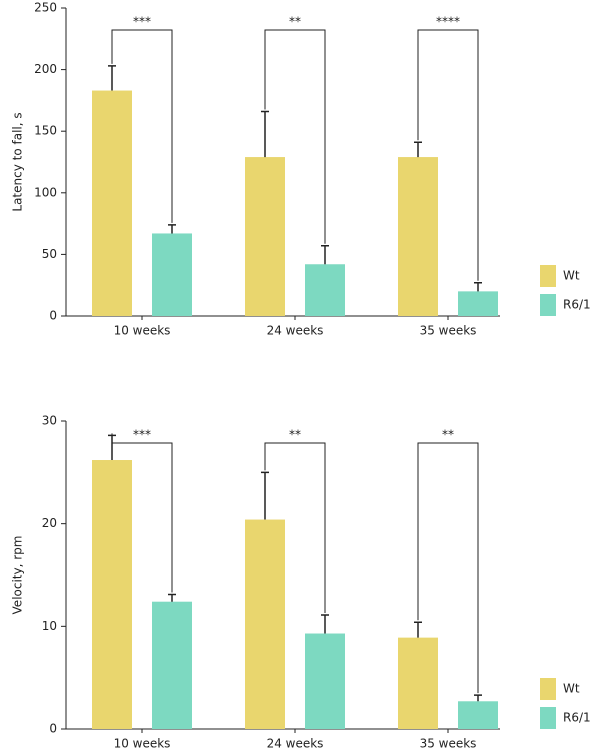 The height and width of the screenshot is (751, 591). What do you see at coordinates (45, 69) in the screenshot?
I see `y-tick-label: 200` at bounding box center [45, 69].